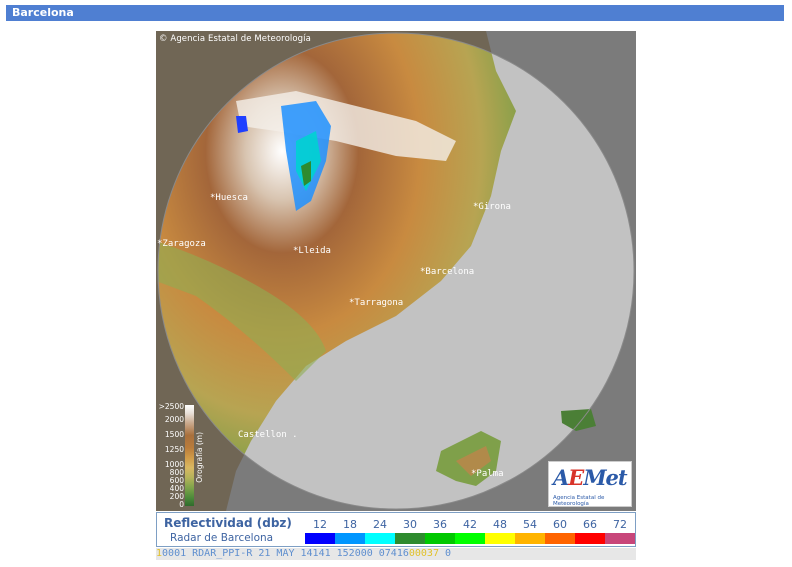 This screenshot has height=567, width=792. What do you see at coordinates (447, 272) in the screenshot?
I see `city-label-barcelona: *Barcelona` at bounding box center [447, 272].